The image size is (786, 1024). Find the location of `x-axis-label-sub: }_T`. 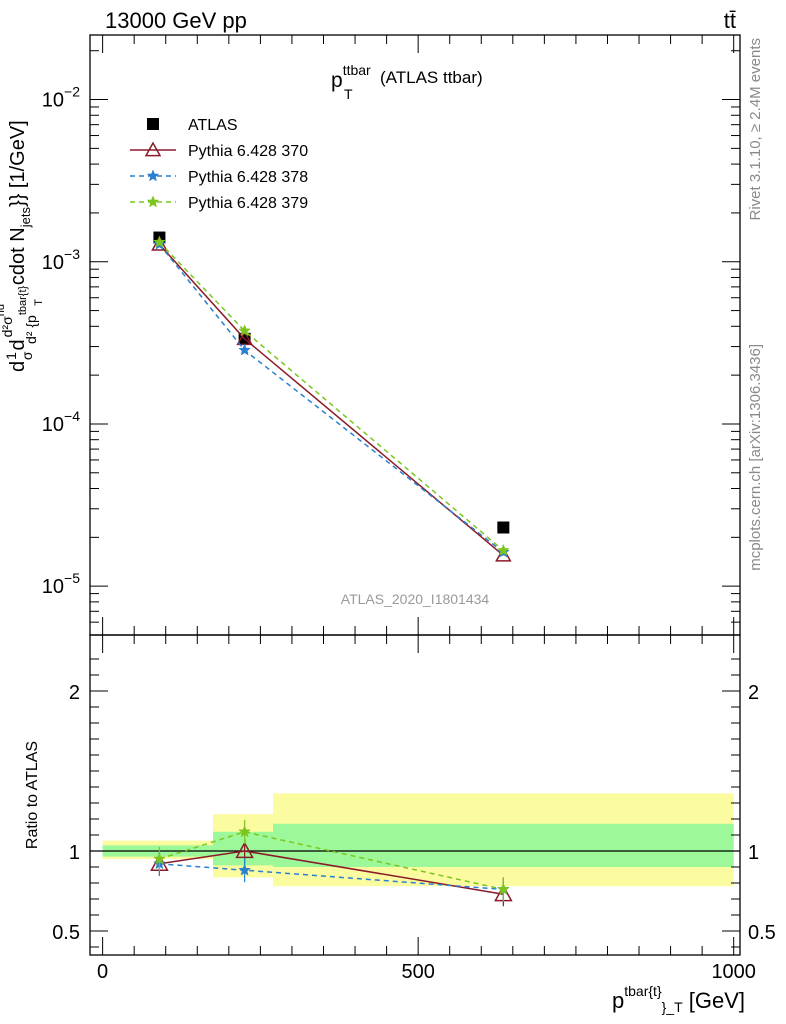

x-axis-label-sub: }_T is located at coordinates (672, 1007).